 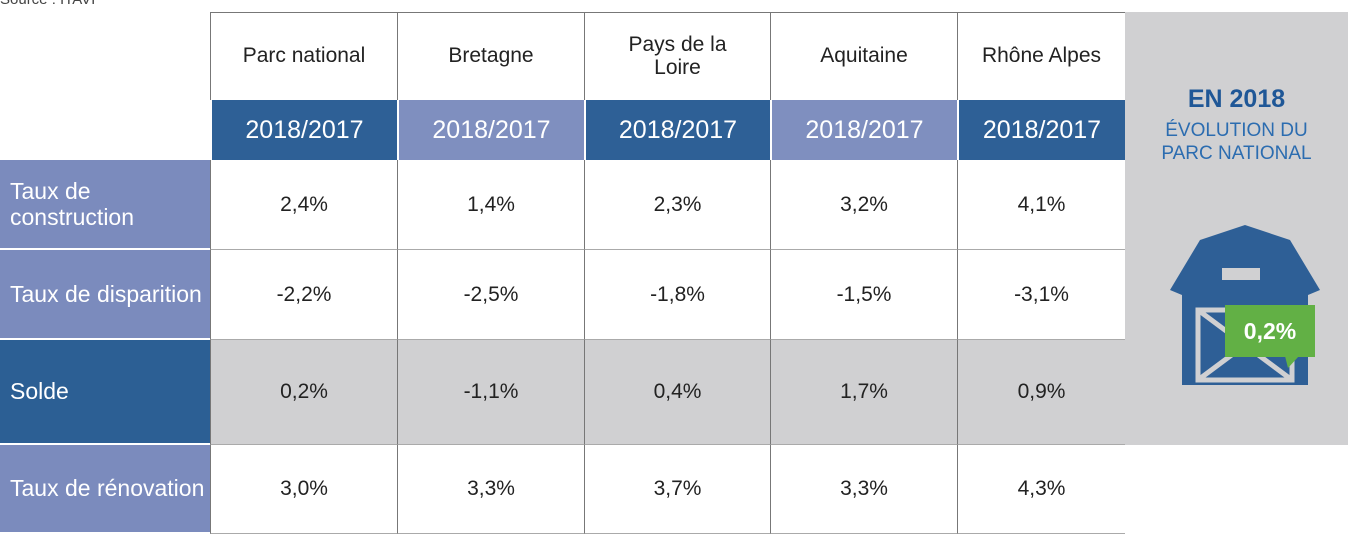 What do you see at coordinates (105, 489) in the screenshot?
I see `row-header: Taux de rénovation` at bounding box center [105, 489].